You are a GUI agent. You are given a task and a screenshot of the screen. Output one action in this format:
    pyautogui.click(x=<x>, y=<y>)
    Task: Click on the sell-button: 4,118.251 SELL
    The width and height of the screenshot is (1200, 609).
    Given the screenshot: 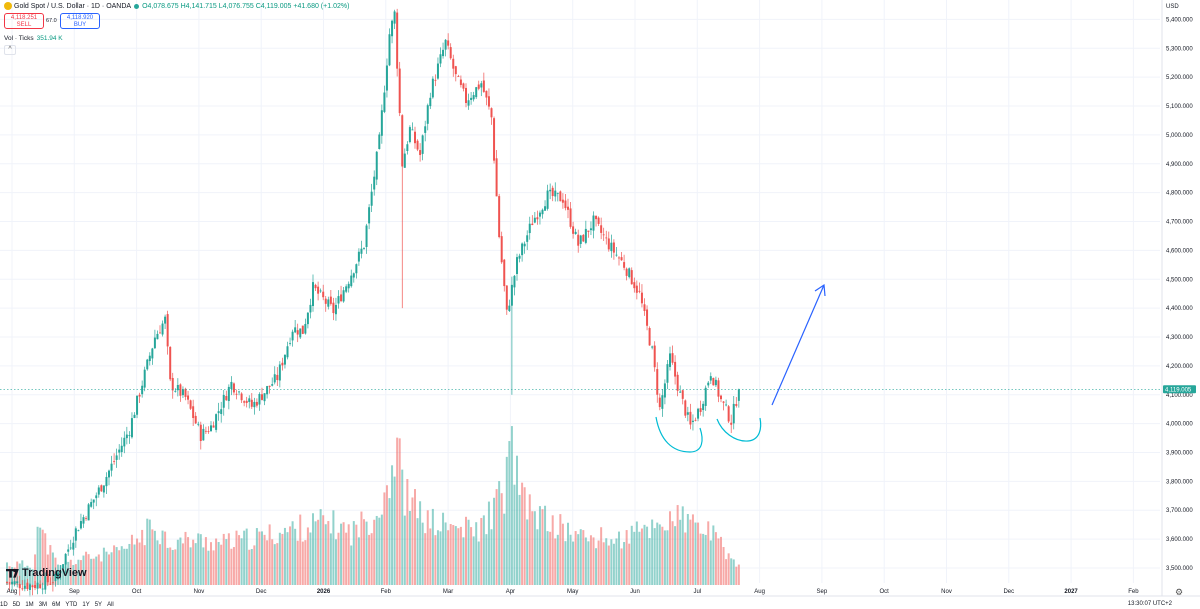 What is the action you would take?
    pyautogui.click(x=24, y=21)
    